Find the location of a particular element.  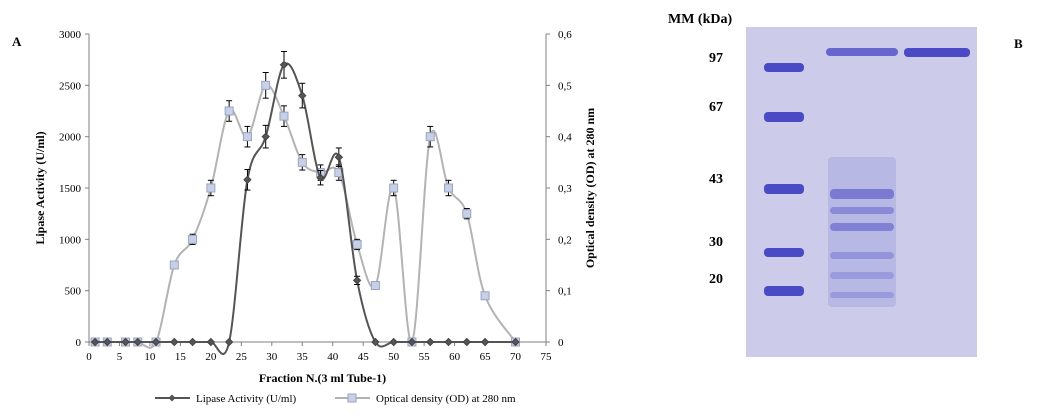

y-left-tick-label: 500 is located at coordinates (73, 292).